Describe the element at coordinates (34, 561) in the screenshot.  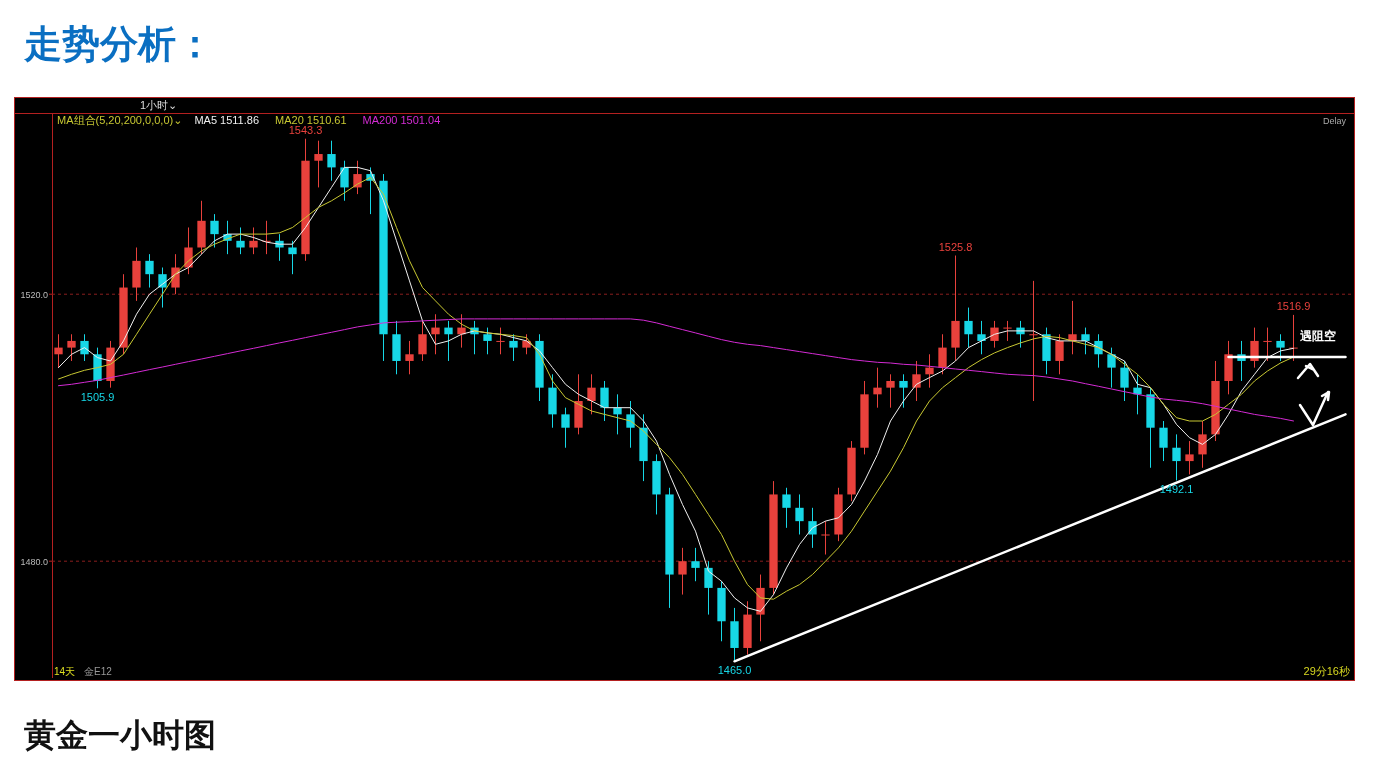
I see `y-tick-label: 1480.0` at that location.